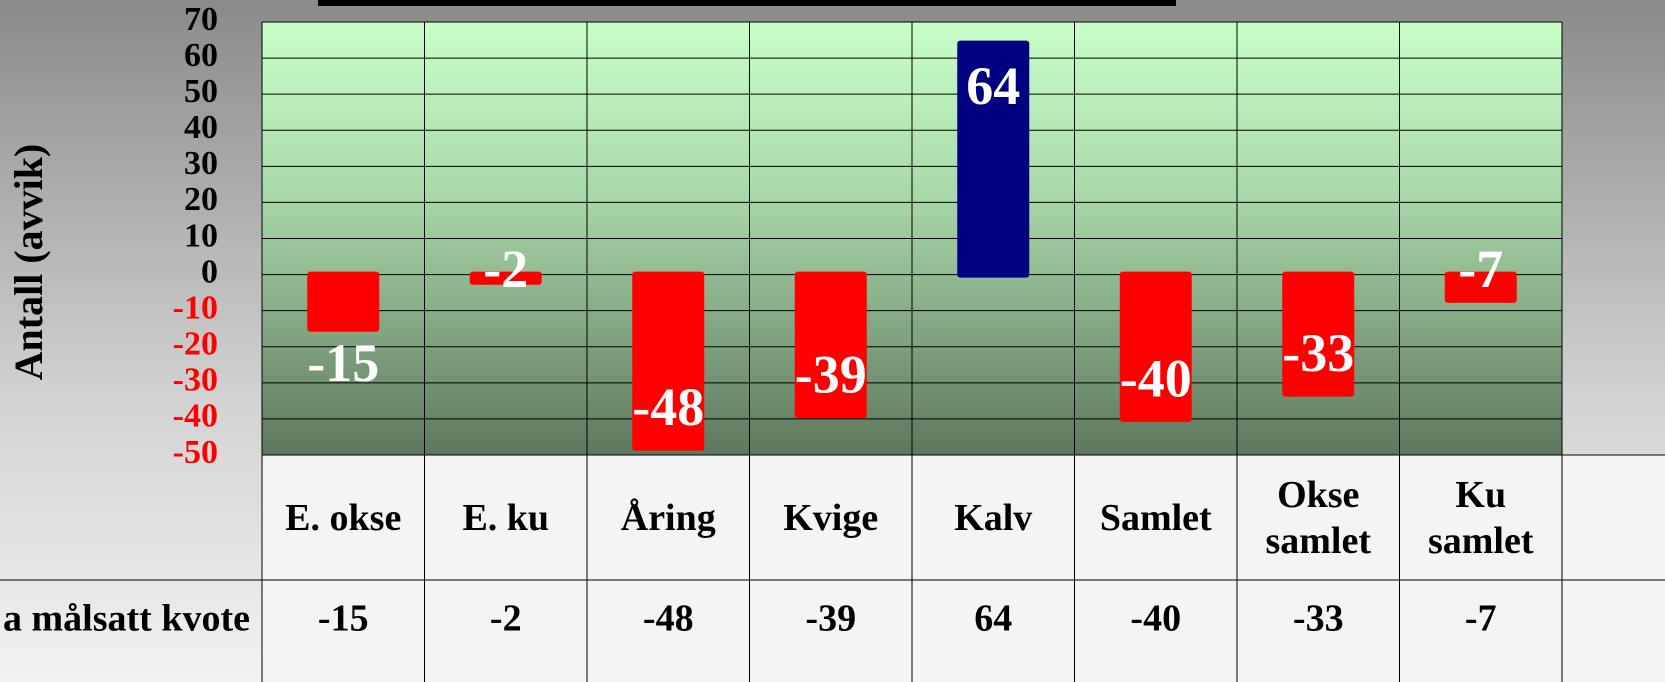 This screenshot has height=682, width=1665. I want to click on x-tick-label: Samlet, so click(1155, 517).